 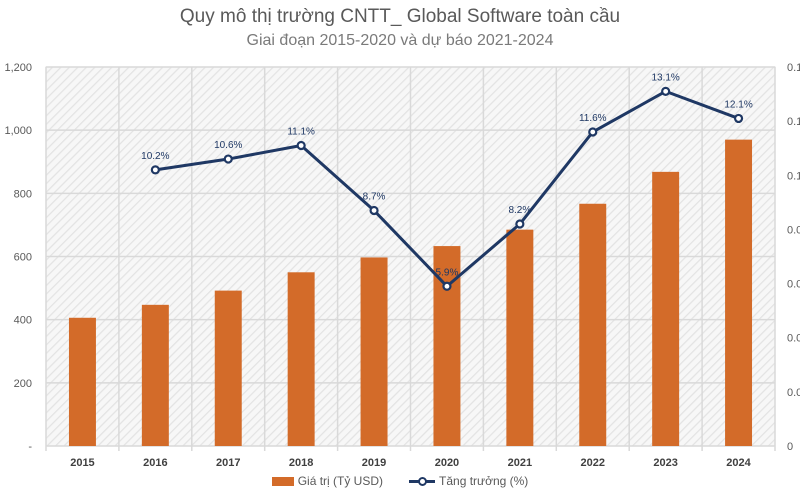 What do you see at coordinates (520, 463) in the screenshot?
I see `x-tick-label: 2021` at bounding box center [520, 463].